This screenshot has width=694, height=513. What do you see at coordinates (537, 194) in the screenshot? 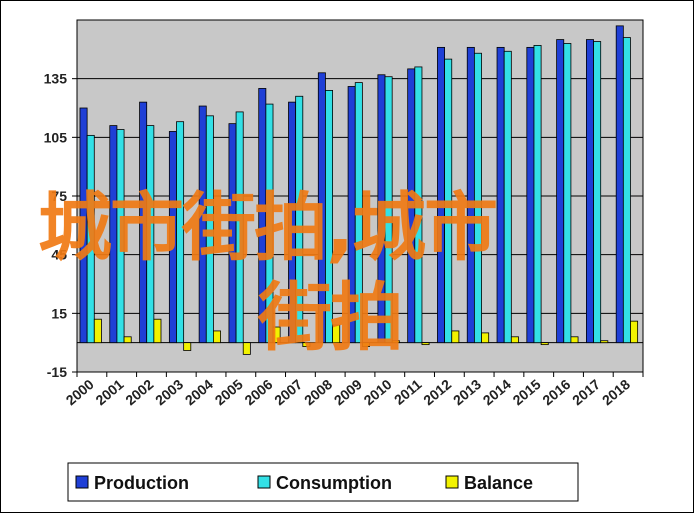
I see `bar-consumption-2015` at bounding box center [537, 194].